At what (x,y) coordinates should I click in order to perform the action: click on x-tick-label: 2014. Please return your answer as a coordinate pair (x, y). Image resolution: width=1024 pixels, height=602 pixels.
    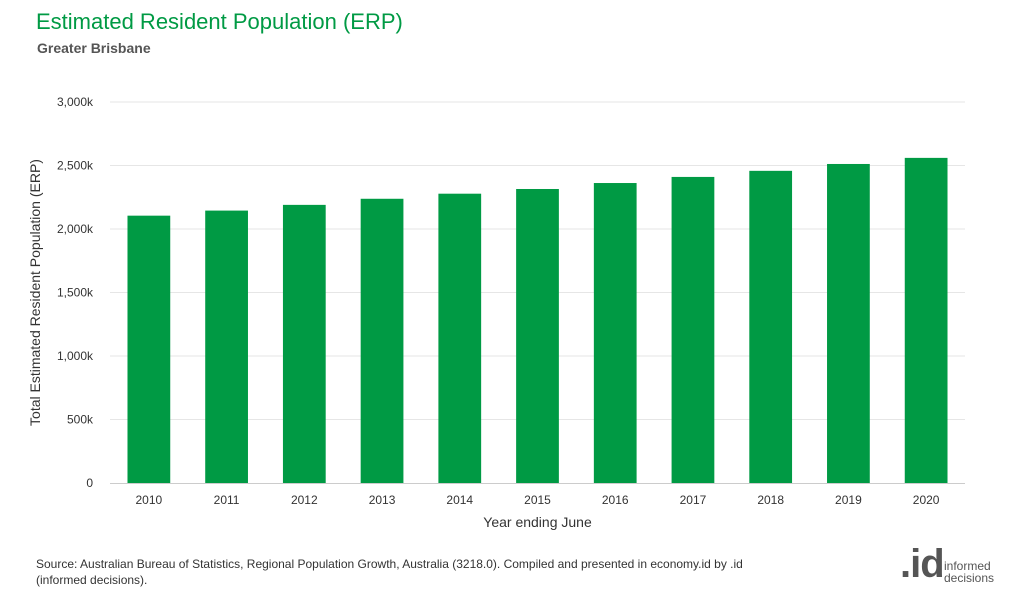
    Looking at the image, I should click on (459, 500).